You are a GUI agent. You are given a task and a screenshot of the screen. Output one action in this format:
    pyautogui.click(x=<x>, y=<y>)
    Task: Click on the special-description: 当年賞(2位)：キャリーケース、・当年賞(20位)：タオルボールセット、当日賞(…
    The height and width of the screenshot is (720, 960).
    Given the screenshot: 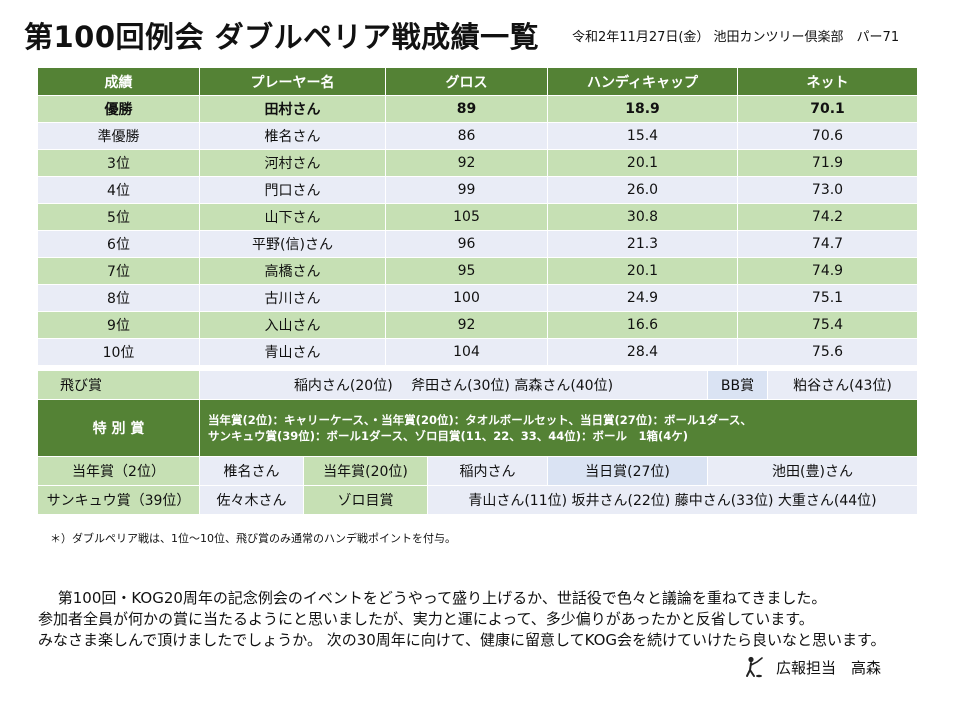 What is the action you would take?
    pyautogui.click(x=558, y=428)
    